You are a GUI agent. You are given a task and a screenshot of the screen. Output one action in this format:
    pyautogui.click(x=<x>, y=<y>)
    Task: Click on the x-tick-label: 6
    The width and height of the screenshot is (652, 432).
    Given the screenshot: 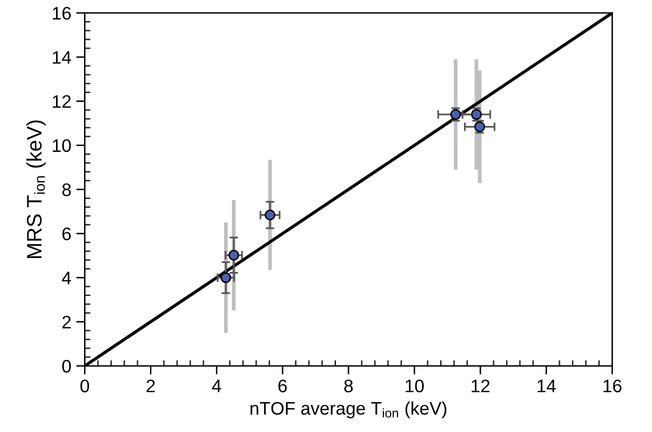 What is the action you would take?
    pyautogui.click(x=282, y=386)
    